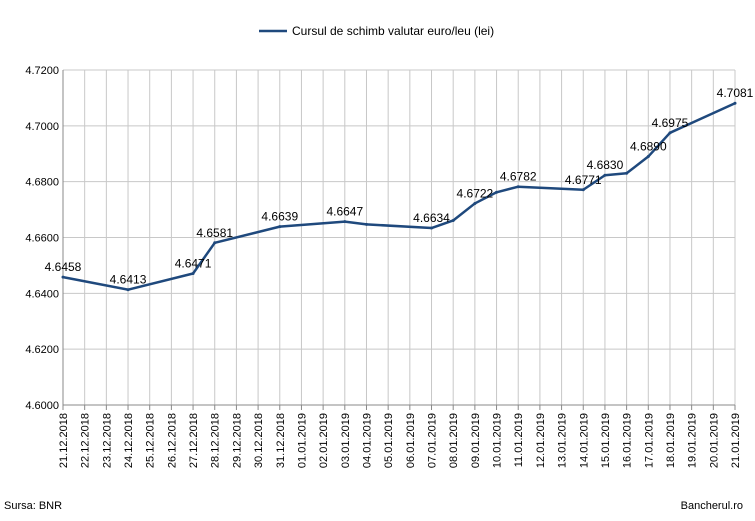  Describe the element at coordinates (194, 440) in the screenshot. I see `x-tick-label: 27.12.2018` at that location.